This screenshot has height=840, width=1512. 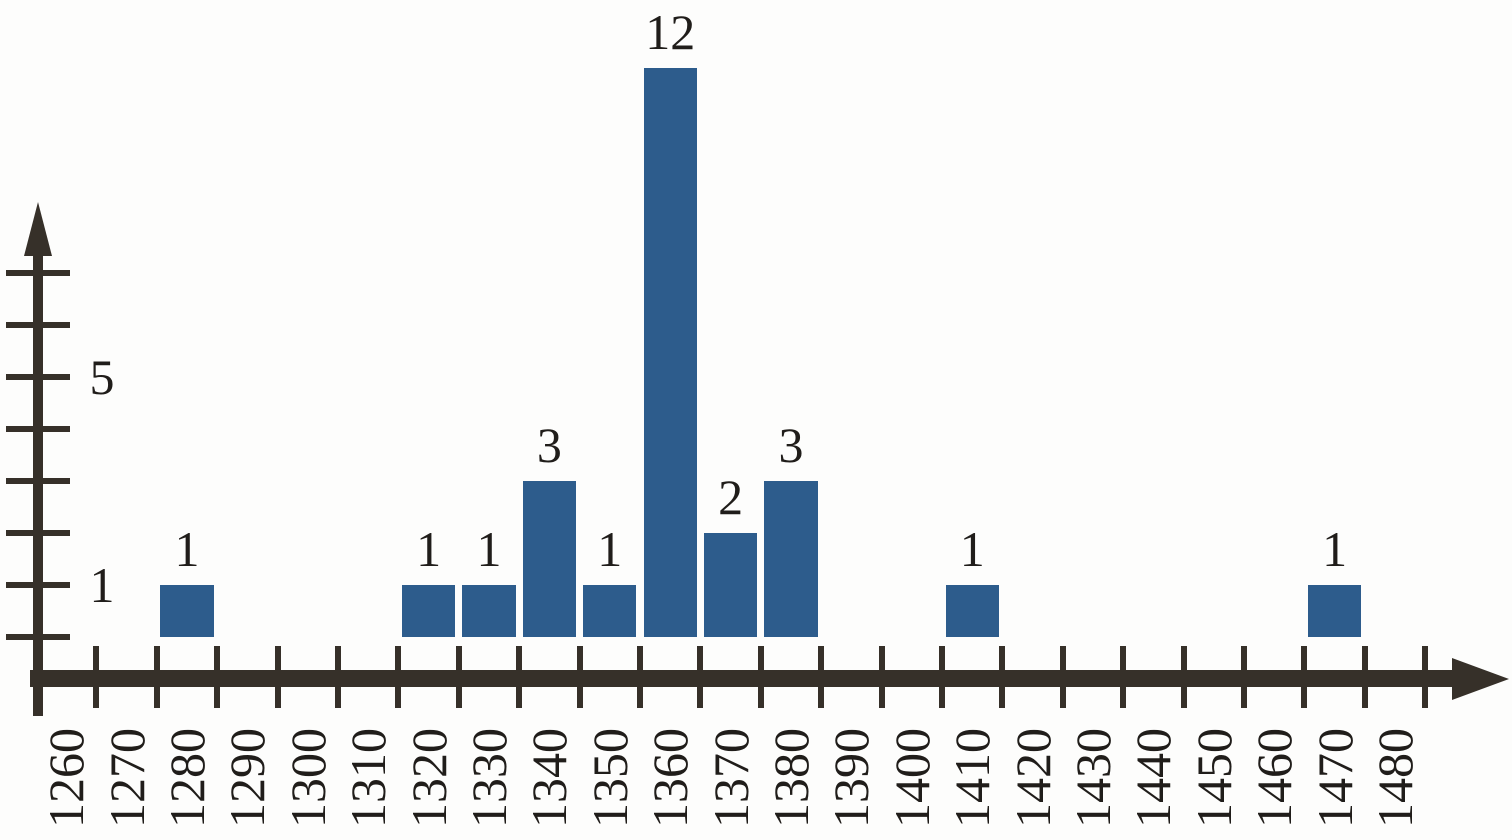 I want to click on x-axis-tick-label: 1370, so click(x=730, y=778).